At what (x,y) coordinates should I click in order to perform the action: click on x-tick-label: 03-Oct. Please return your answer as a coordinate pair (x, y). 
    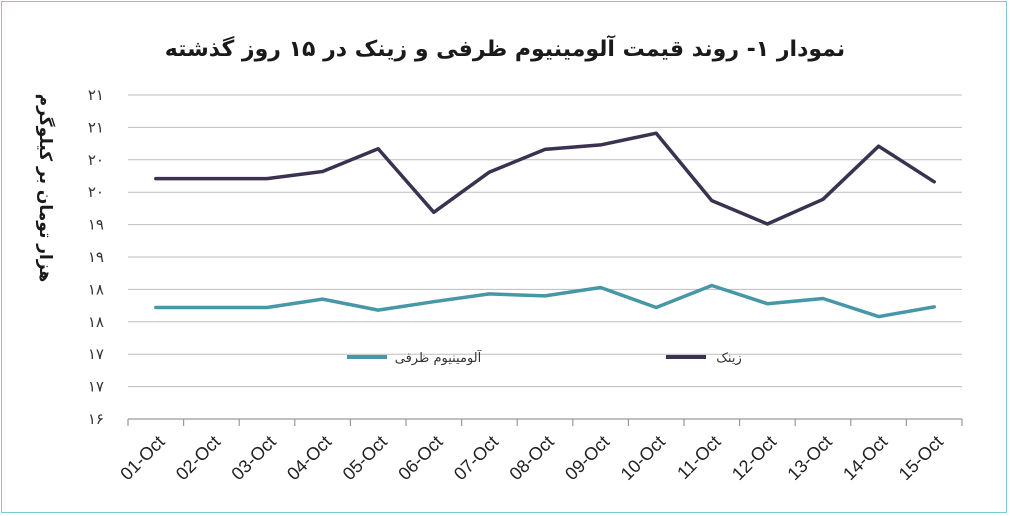
    Looking at the image, I should click on (253, 458).